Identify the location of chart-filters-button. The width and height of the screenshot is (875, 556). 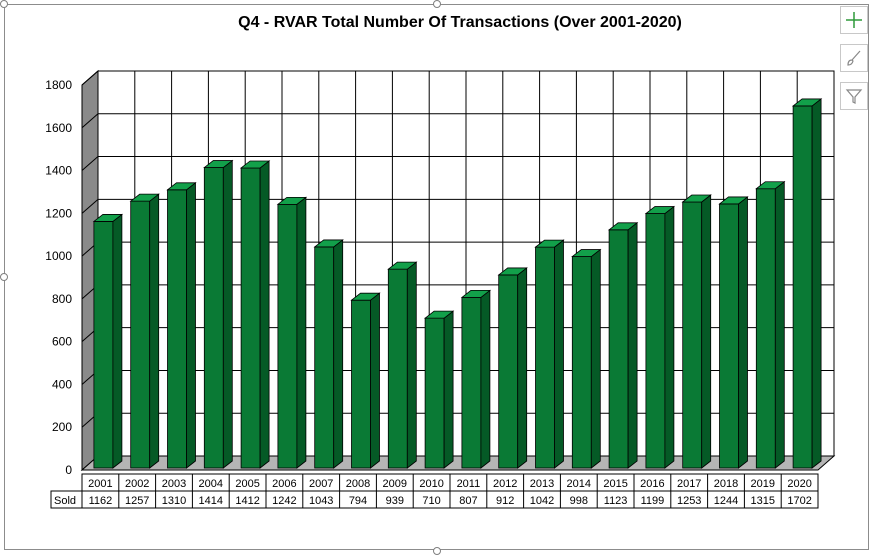
(854, 96).